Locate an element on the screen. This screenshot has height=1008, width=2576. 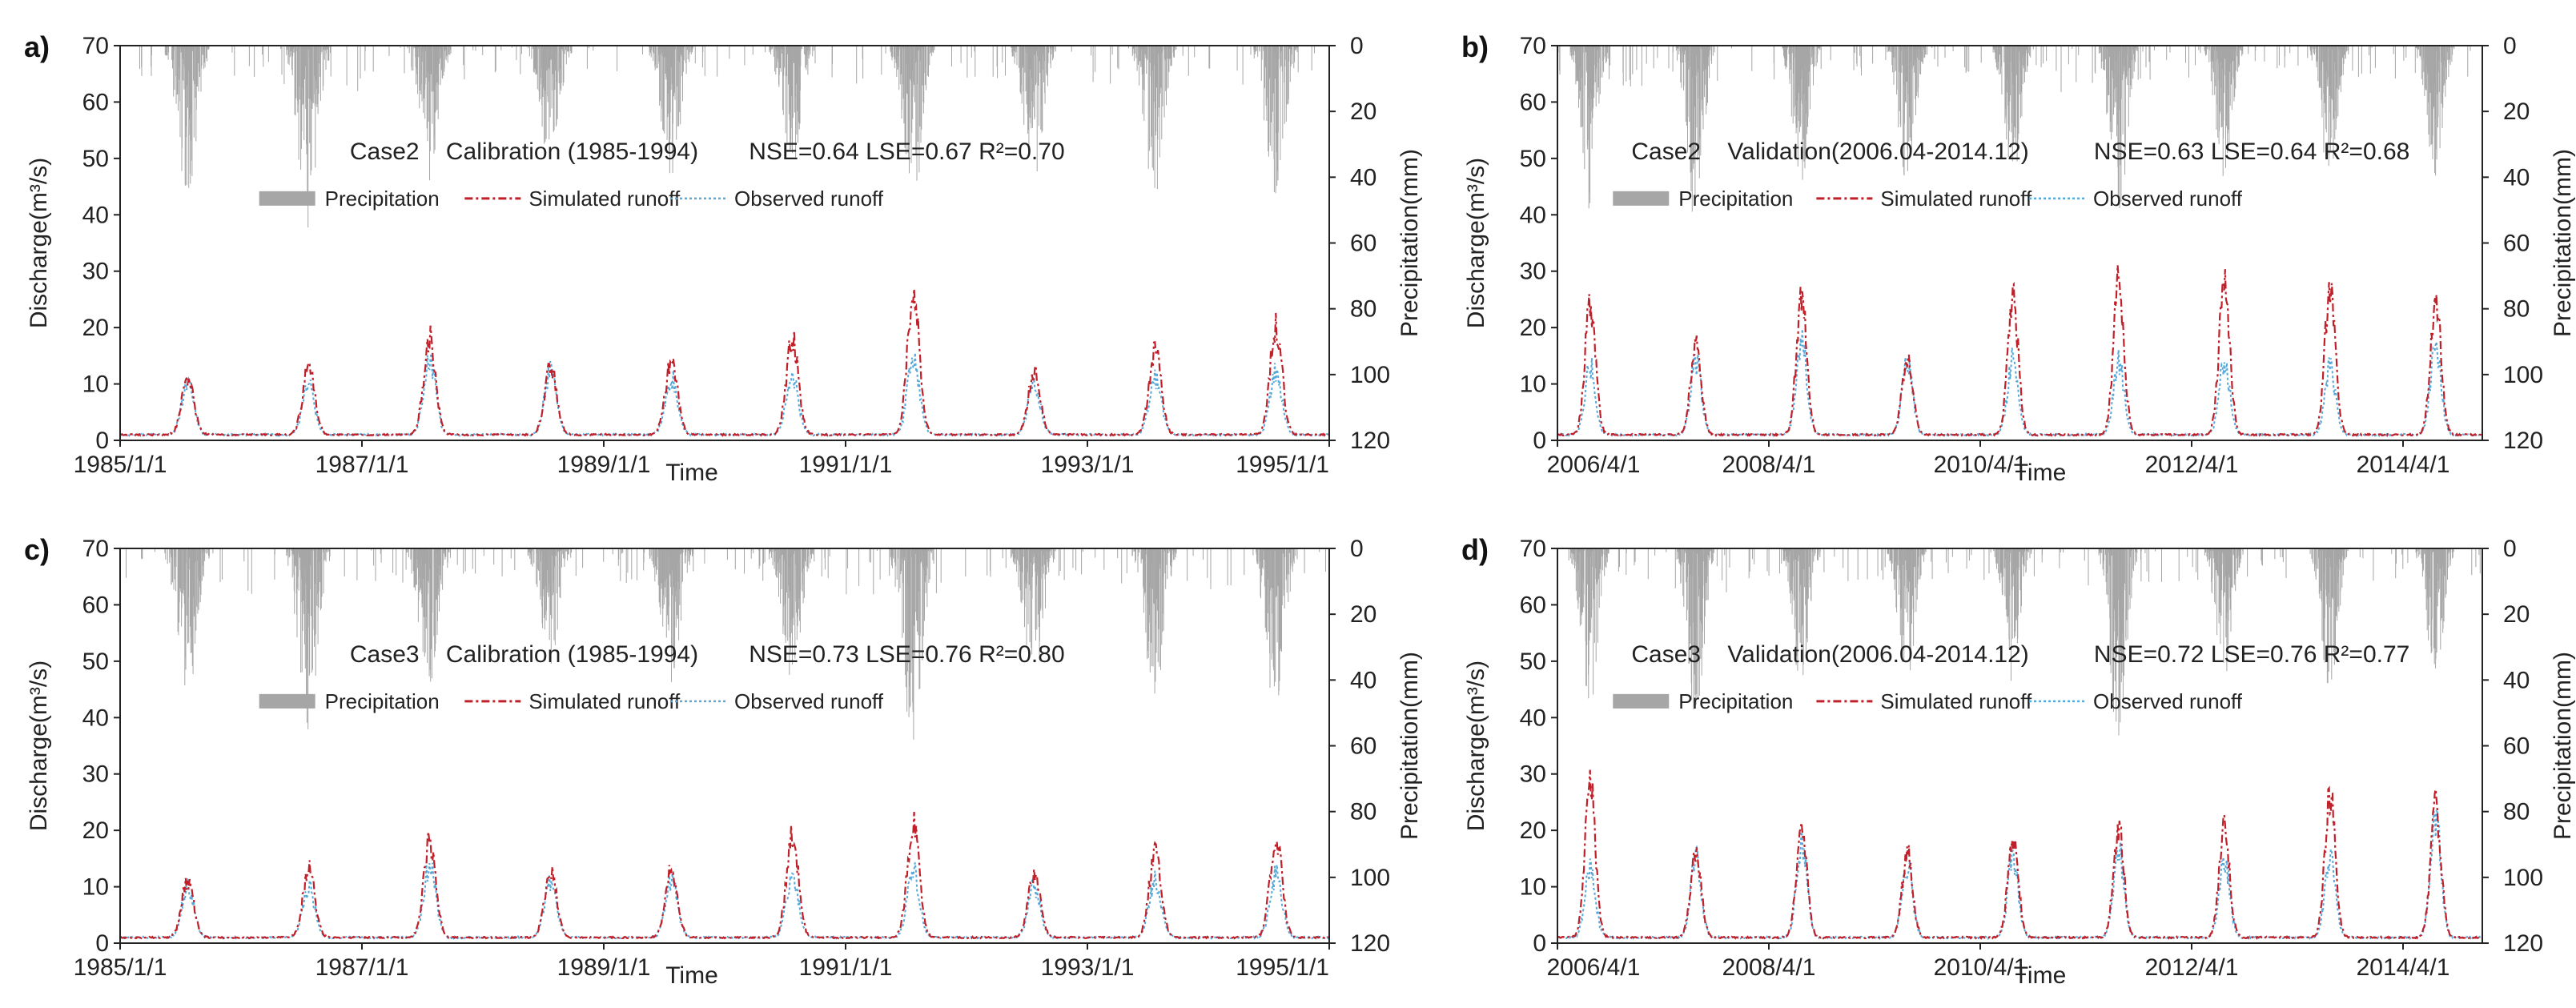
period-label: Calibration (1985-1994) is located at coordinates (572, 654).